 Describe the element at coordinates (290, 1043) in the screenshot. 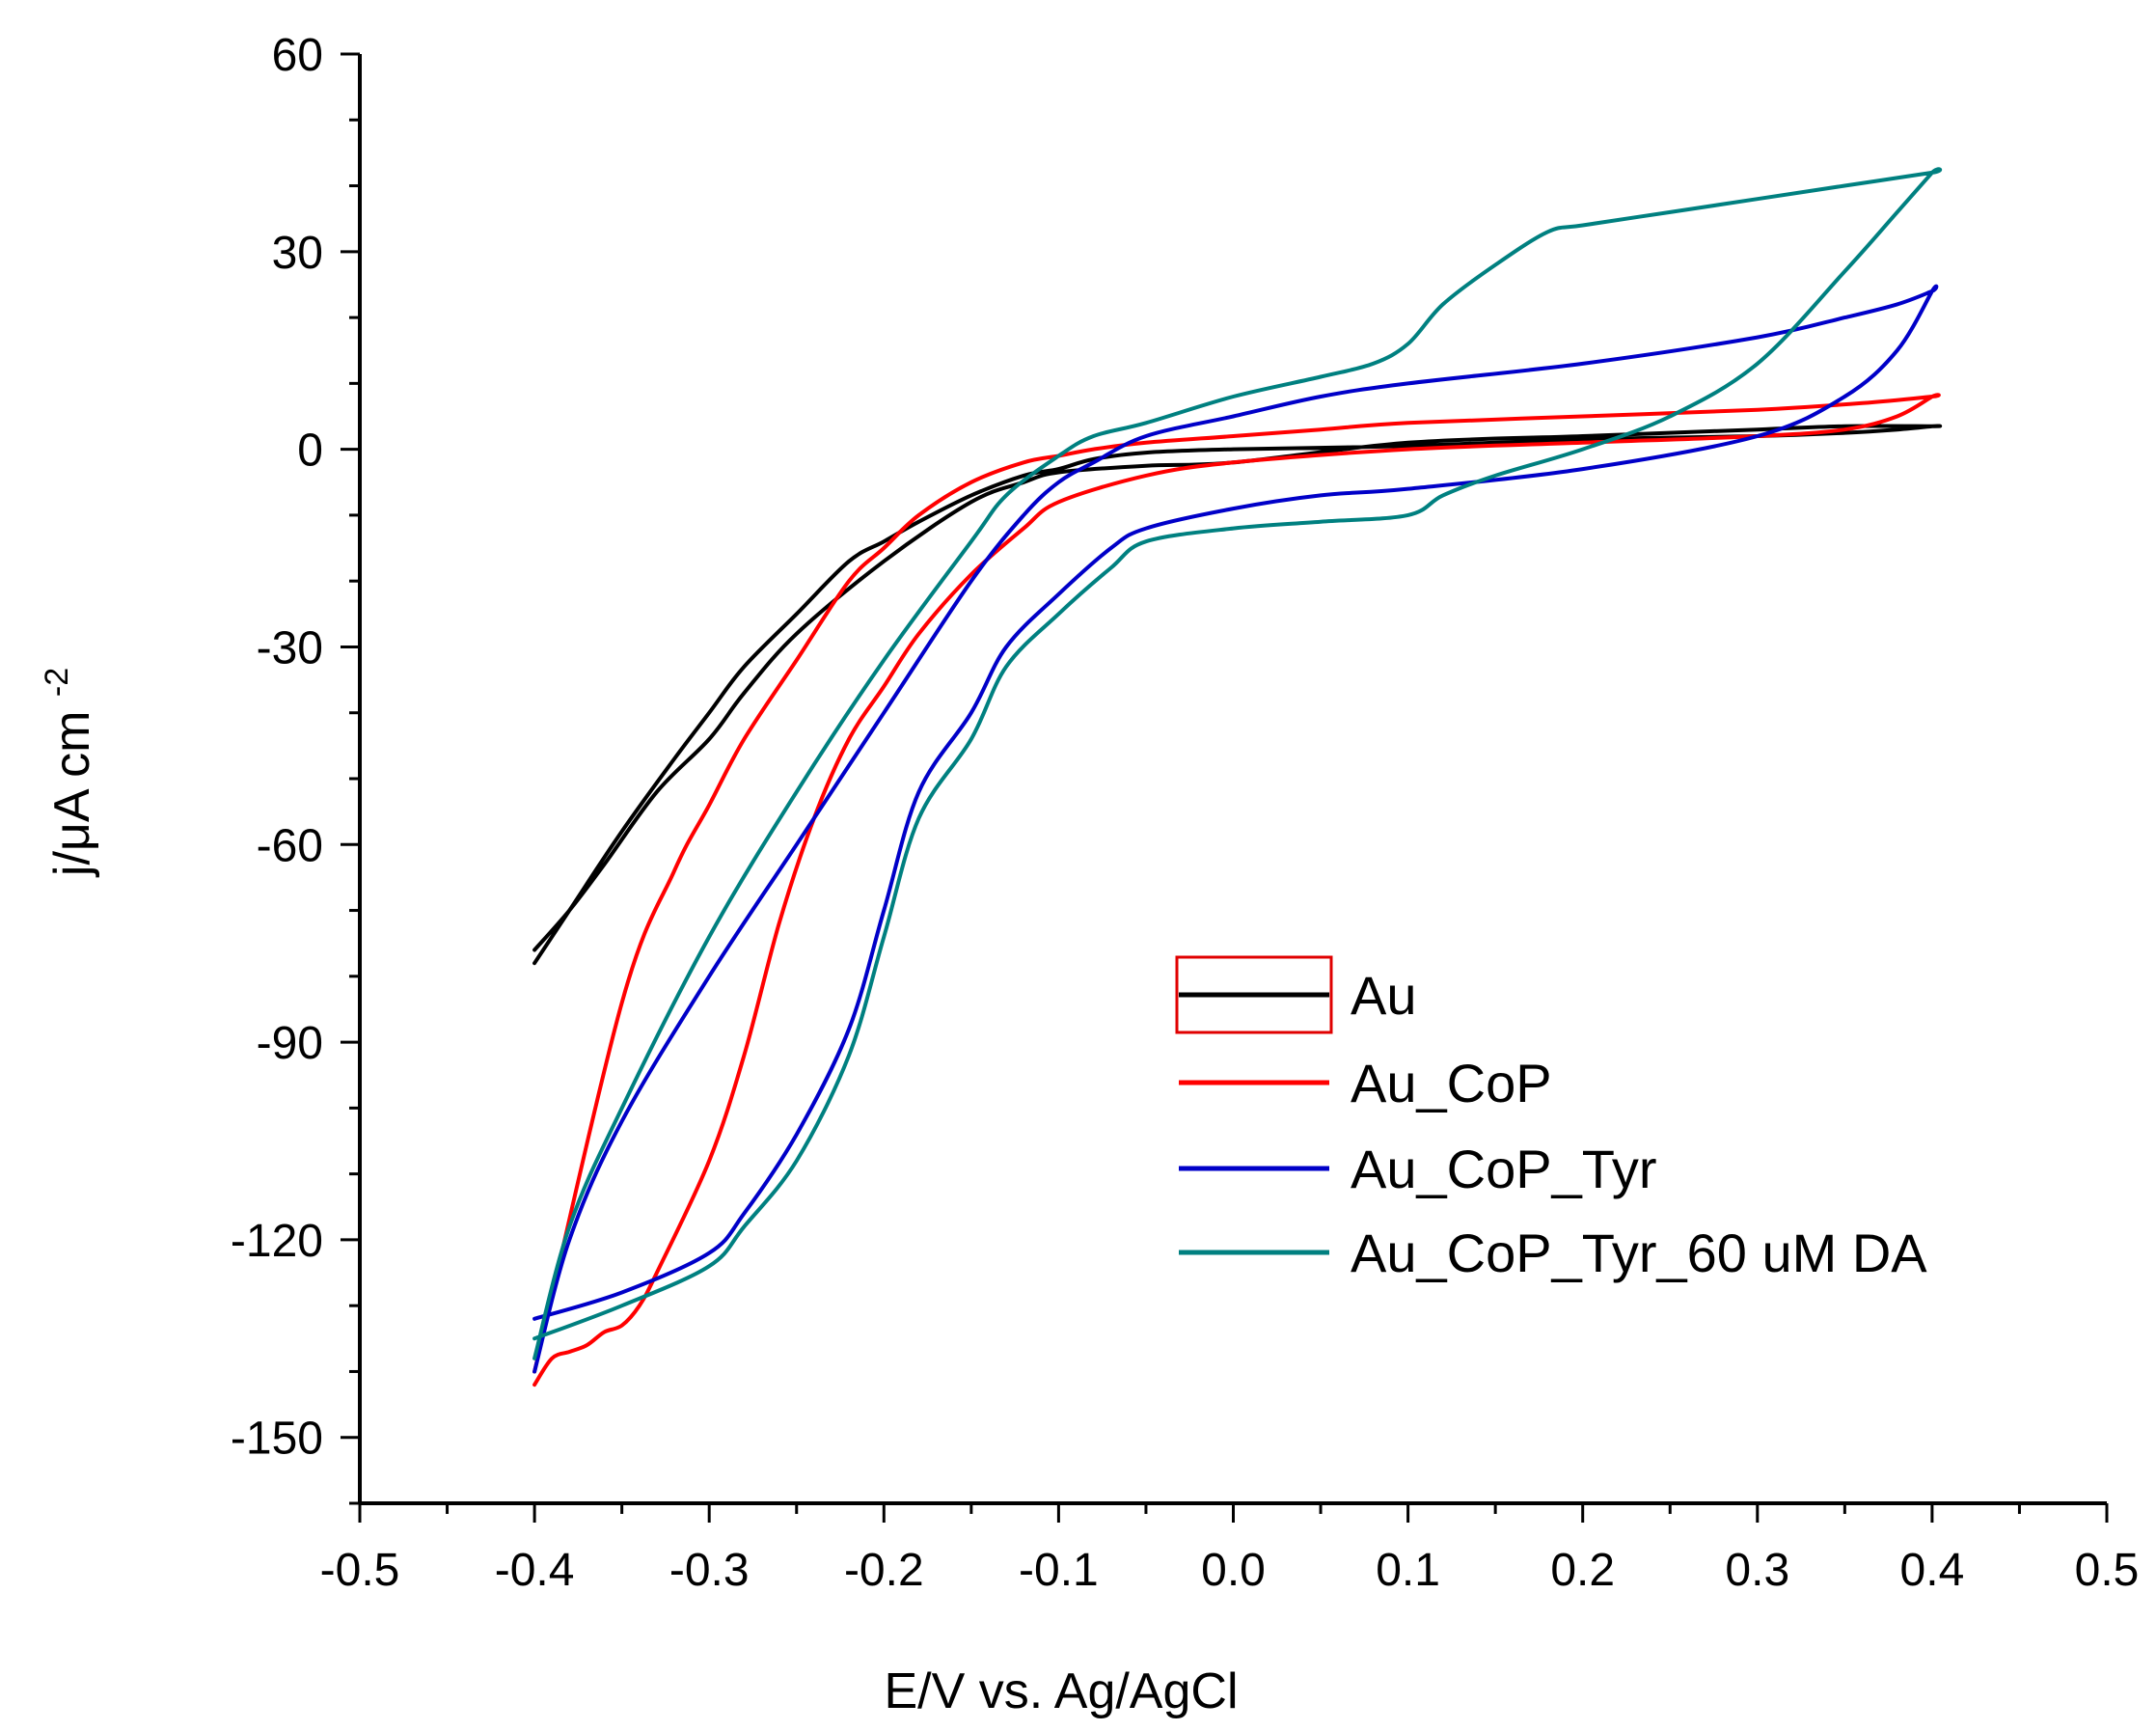

I see `y-tick-label: -90` at that location.